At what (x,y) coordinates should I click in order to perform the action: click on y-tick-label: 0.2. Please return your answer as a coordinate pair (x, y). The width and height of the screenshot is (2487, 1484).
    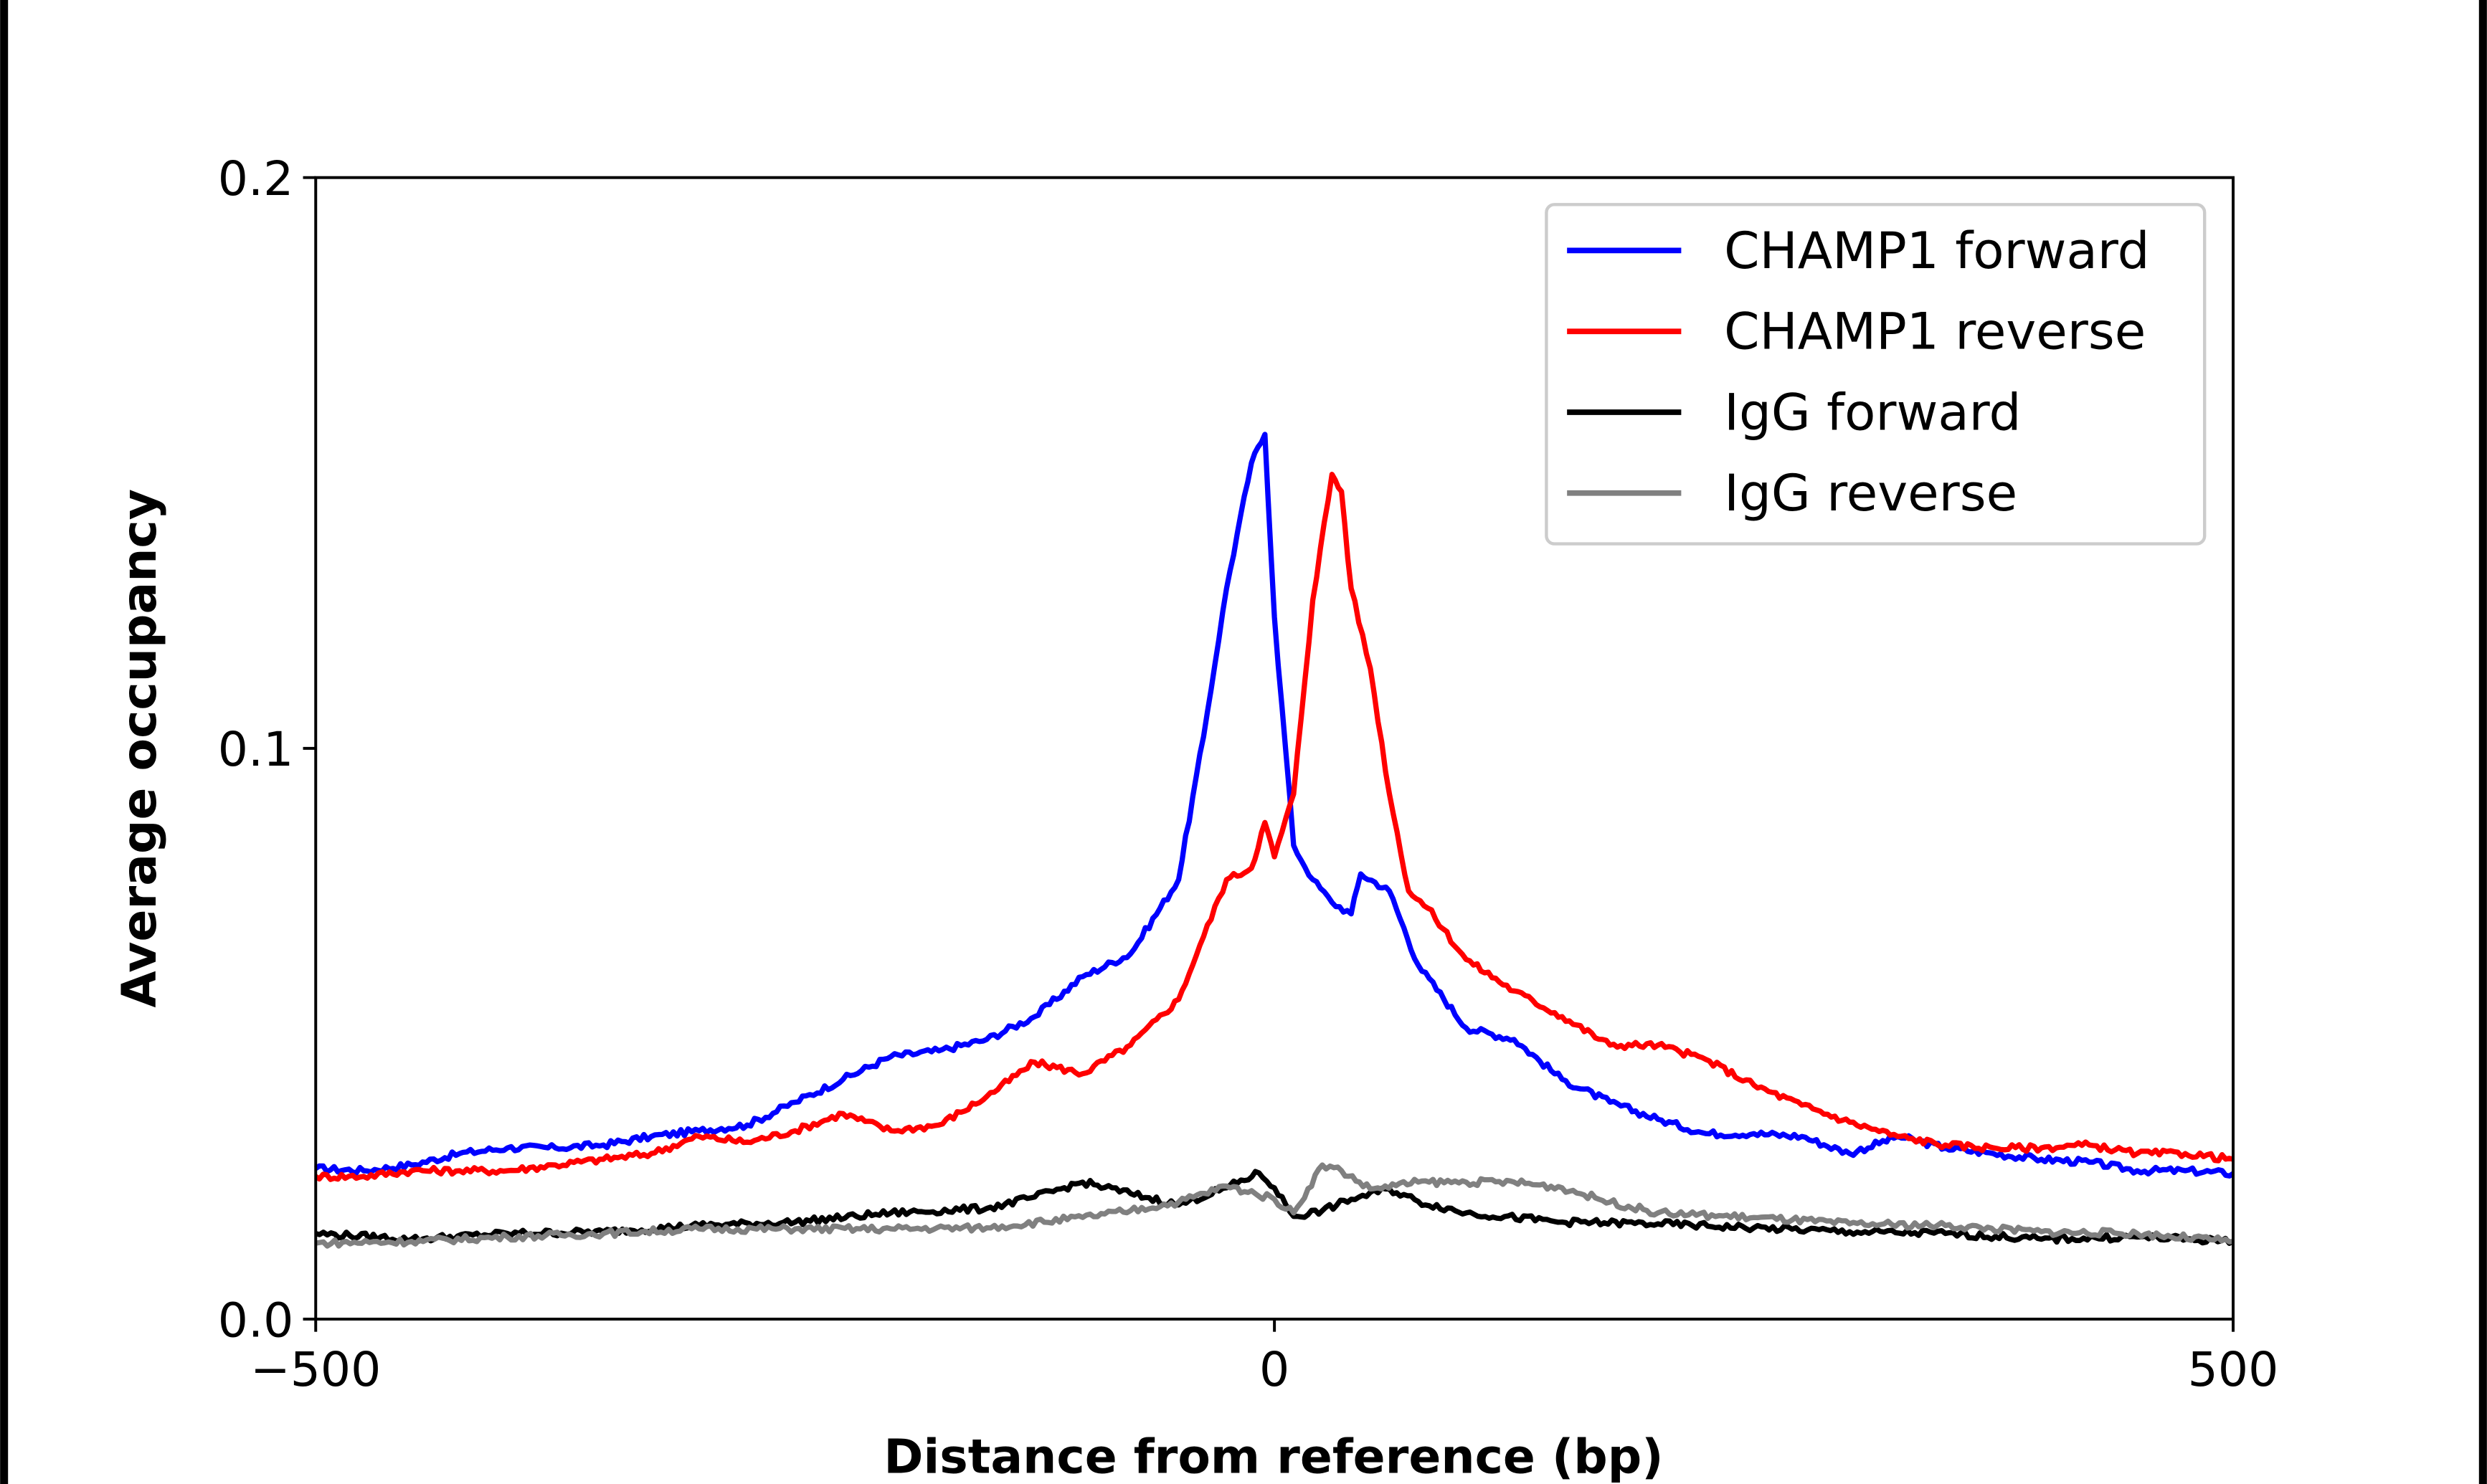
    Looking at the image, I should click on (256, 179).